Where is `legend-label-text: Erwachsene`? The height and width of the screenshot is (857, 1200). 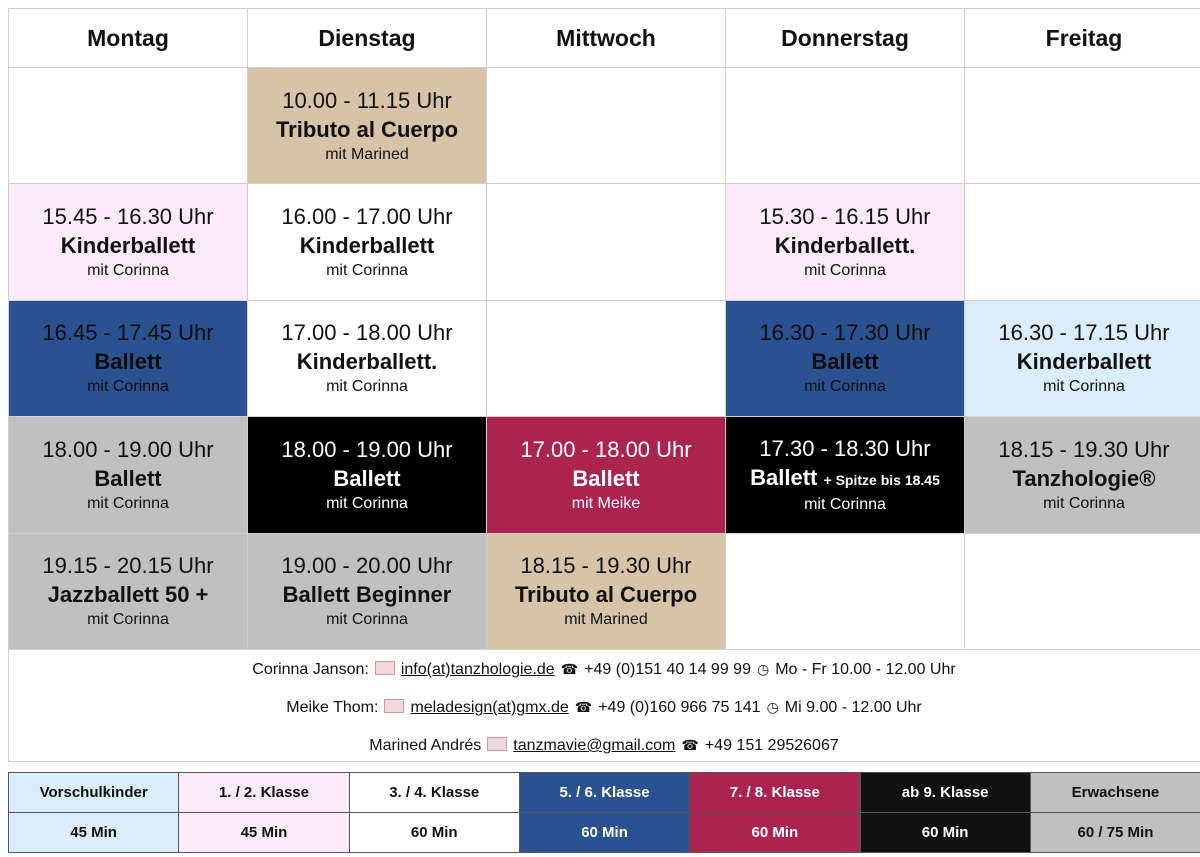 legend-label-text: Erwachsene is located at coordinates (1115, 792).